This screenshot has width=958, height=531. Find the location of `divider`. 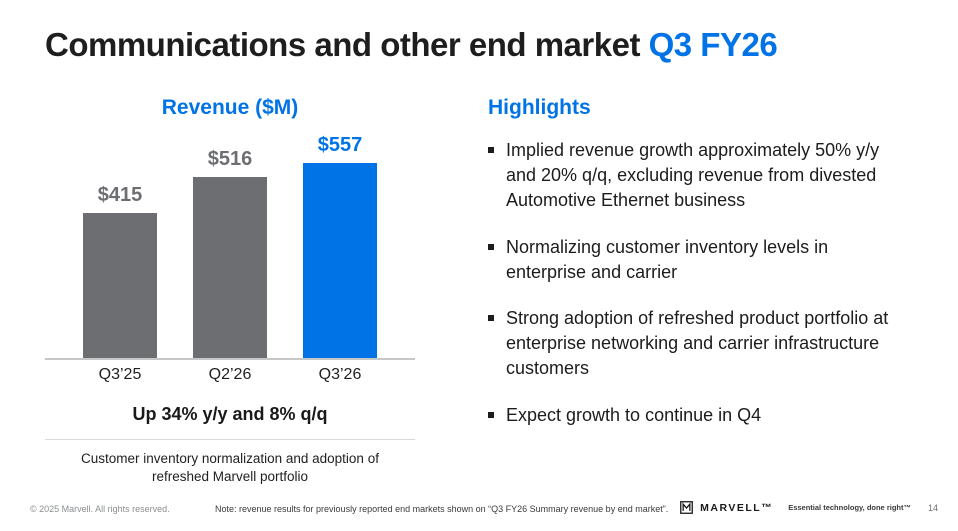

divider is located at coordinates (230, 439).